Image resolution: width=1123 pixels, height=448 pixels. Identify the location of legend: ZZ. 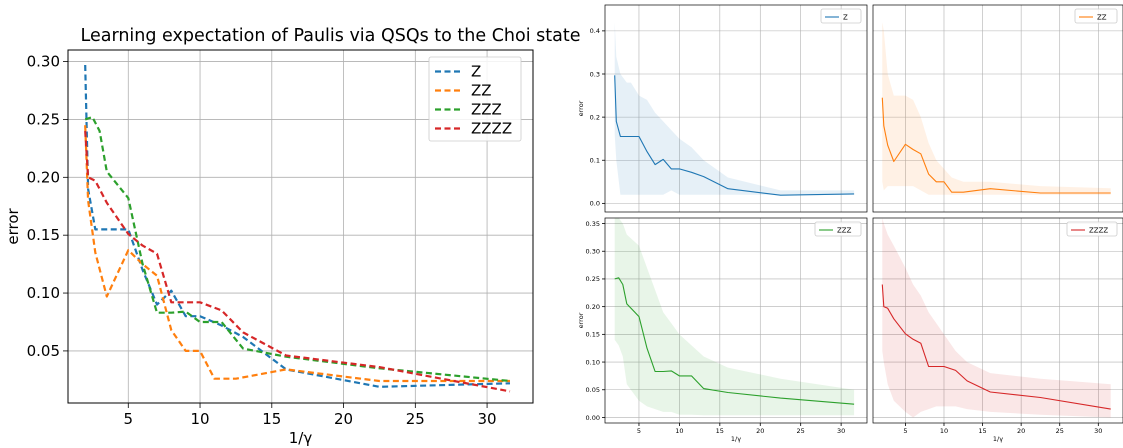
(1096, 16).